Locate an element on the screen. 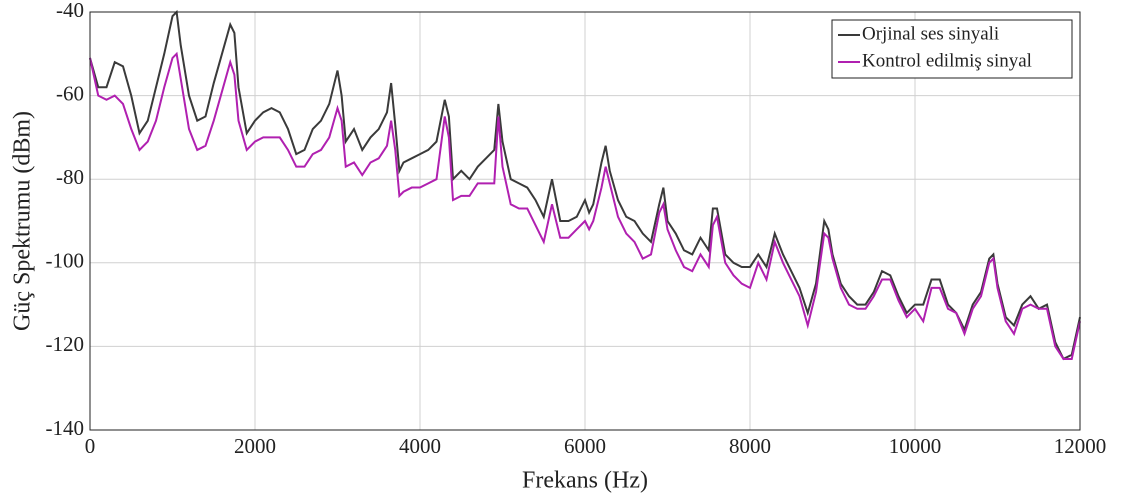  x-tick-label: 10000 is located at coordinates (915, 446).